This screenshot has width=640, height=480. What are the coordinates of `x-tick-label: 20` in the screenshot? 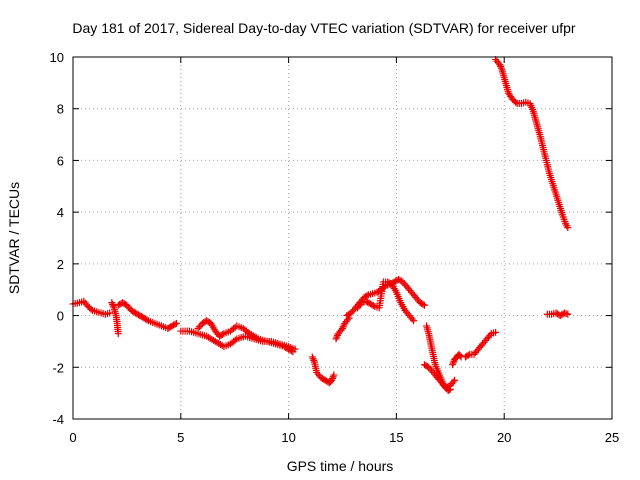 It's located at (504, 437).